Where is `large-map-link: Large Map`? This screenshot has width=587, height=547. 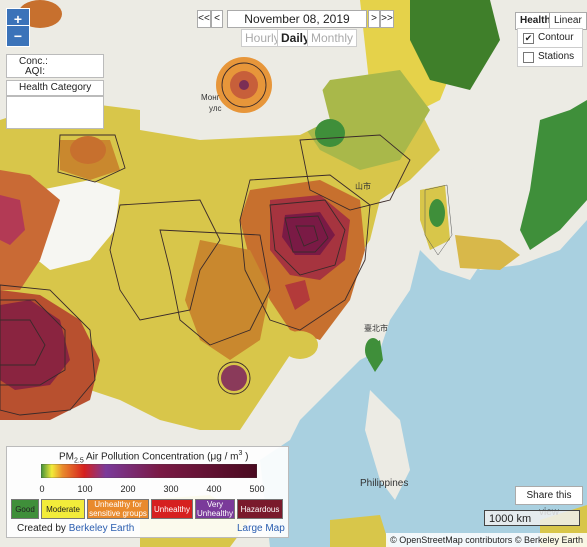
large-map-link: Large Map is located at coordinates (261, 528).